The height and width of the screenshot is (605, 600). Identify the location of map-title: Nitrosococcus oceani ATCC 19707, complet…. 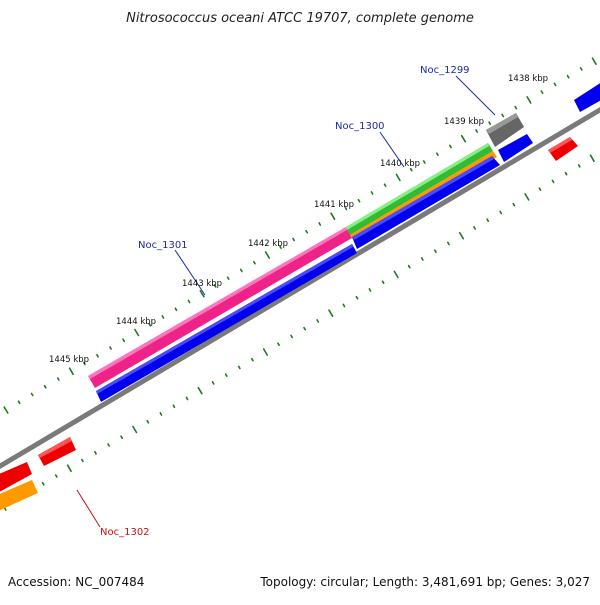
(300, 18).